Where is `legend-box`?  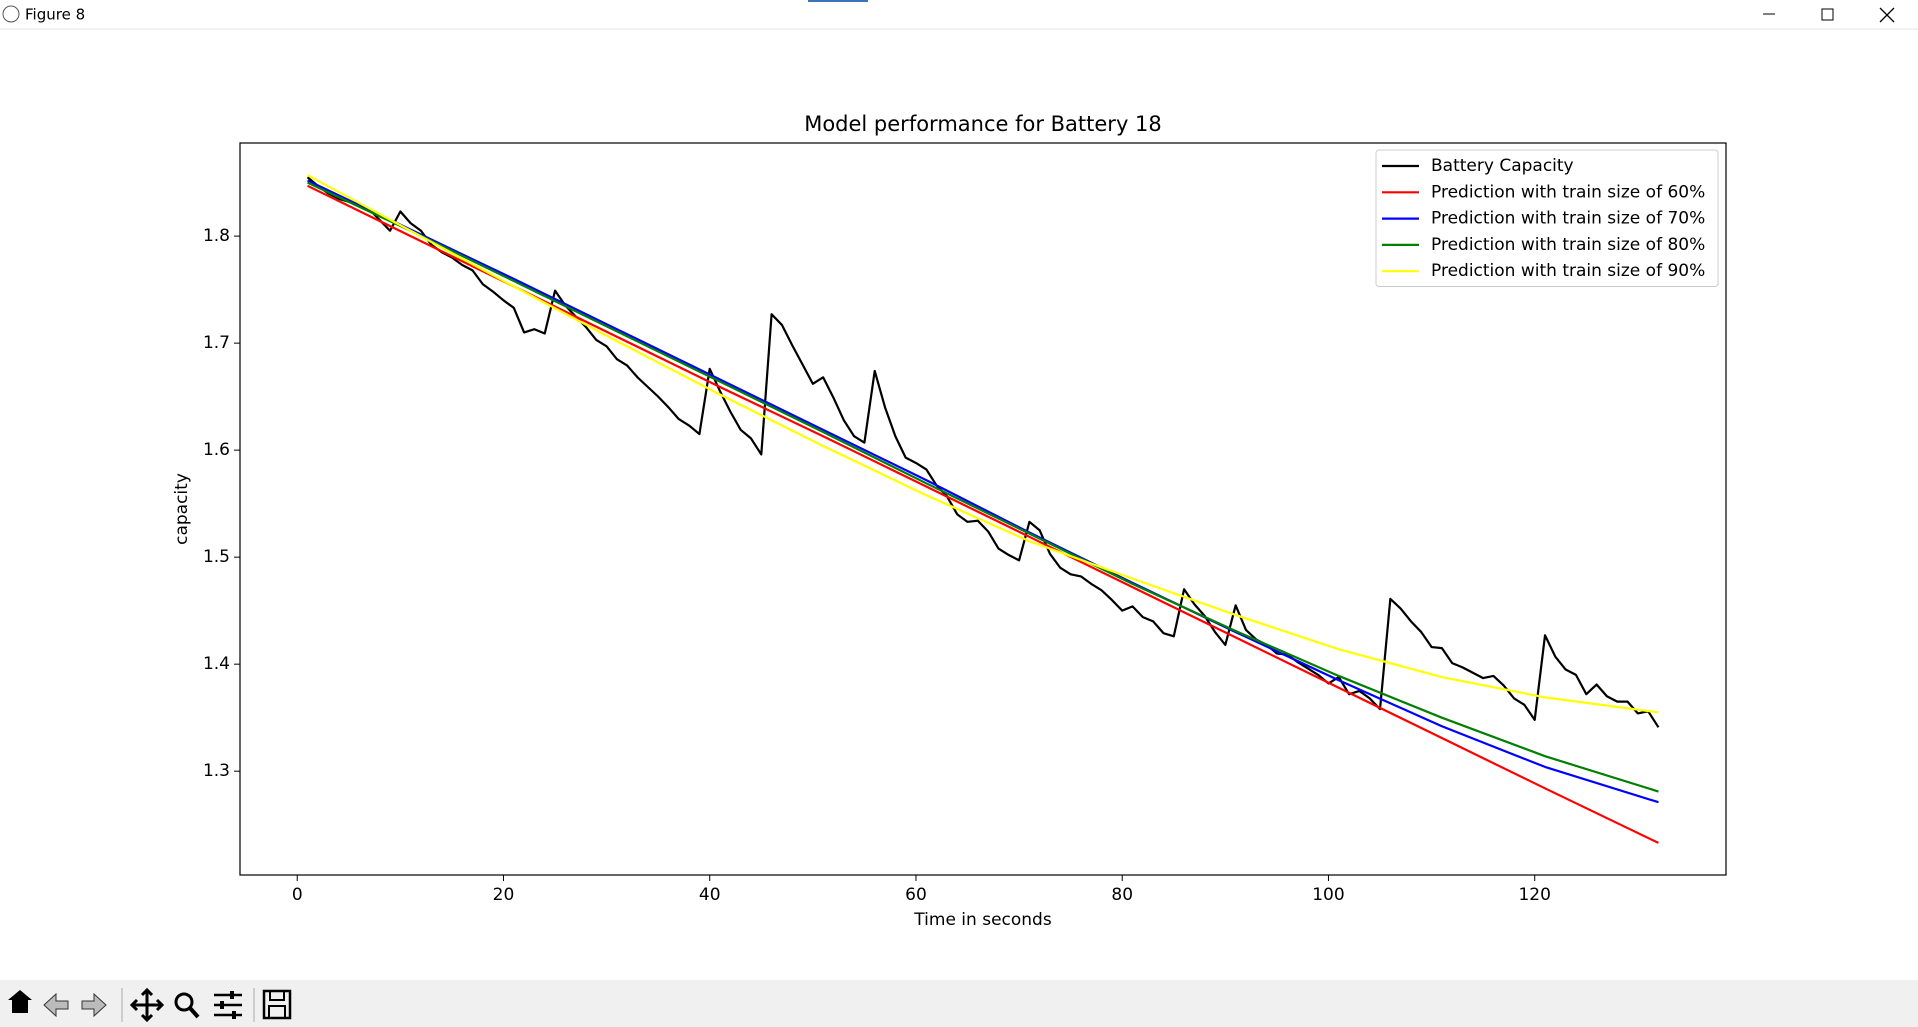 legend-box is located at coordinates (1547, 218).